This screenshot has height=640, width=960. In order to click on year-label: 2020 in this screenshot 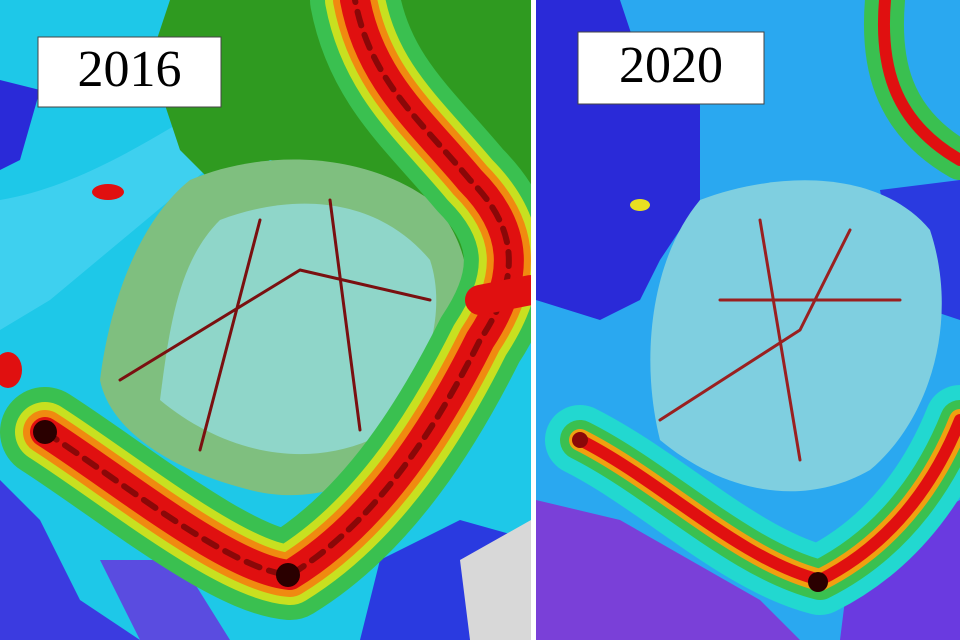, I will do `click(671, 65)`.